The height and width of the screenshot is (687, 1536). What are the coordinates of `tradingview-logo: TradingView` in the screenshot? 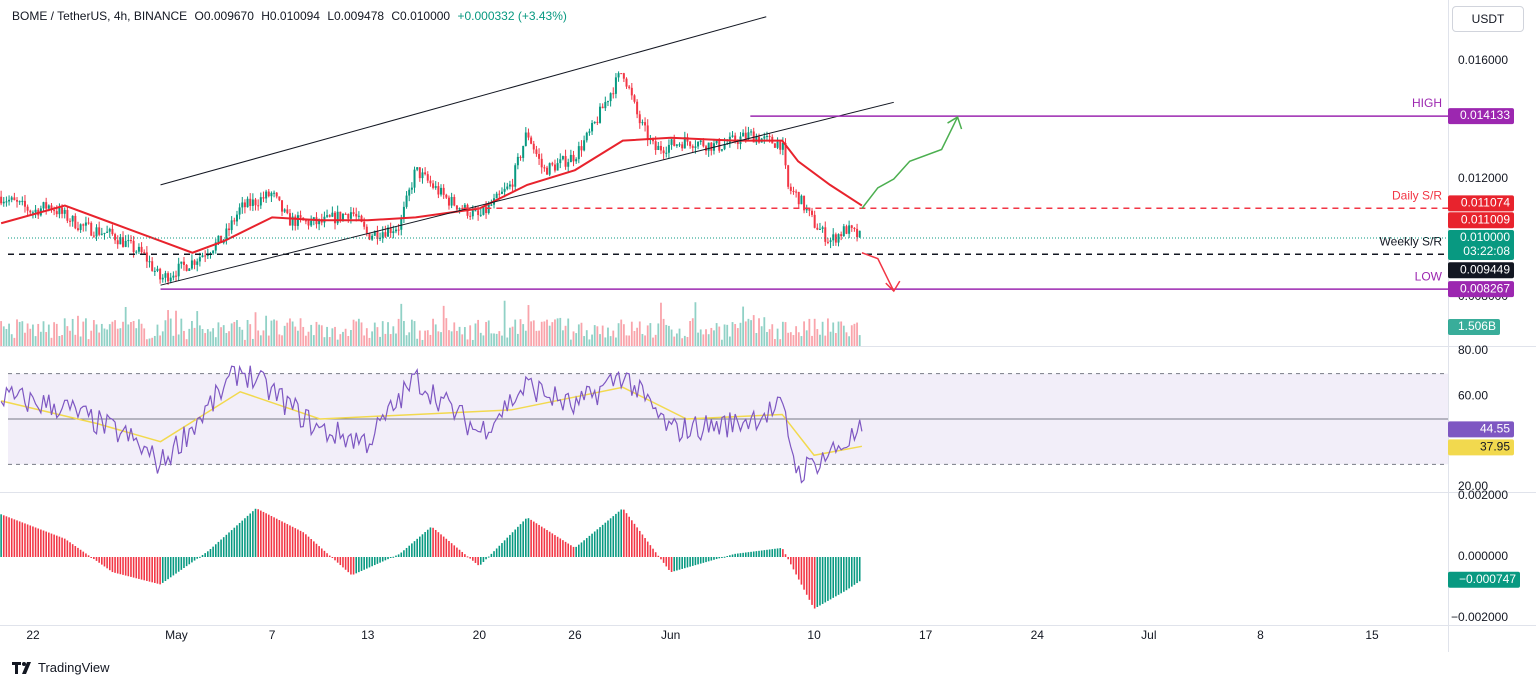 It's located at (61, 667).